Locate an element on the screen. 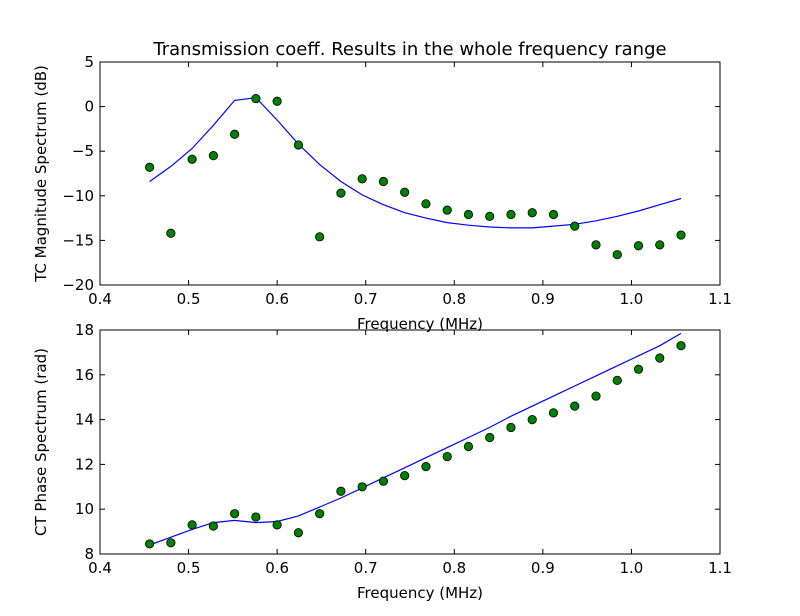  magnitude-y-tick-label: 0 is located at coordinates (89, 107).